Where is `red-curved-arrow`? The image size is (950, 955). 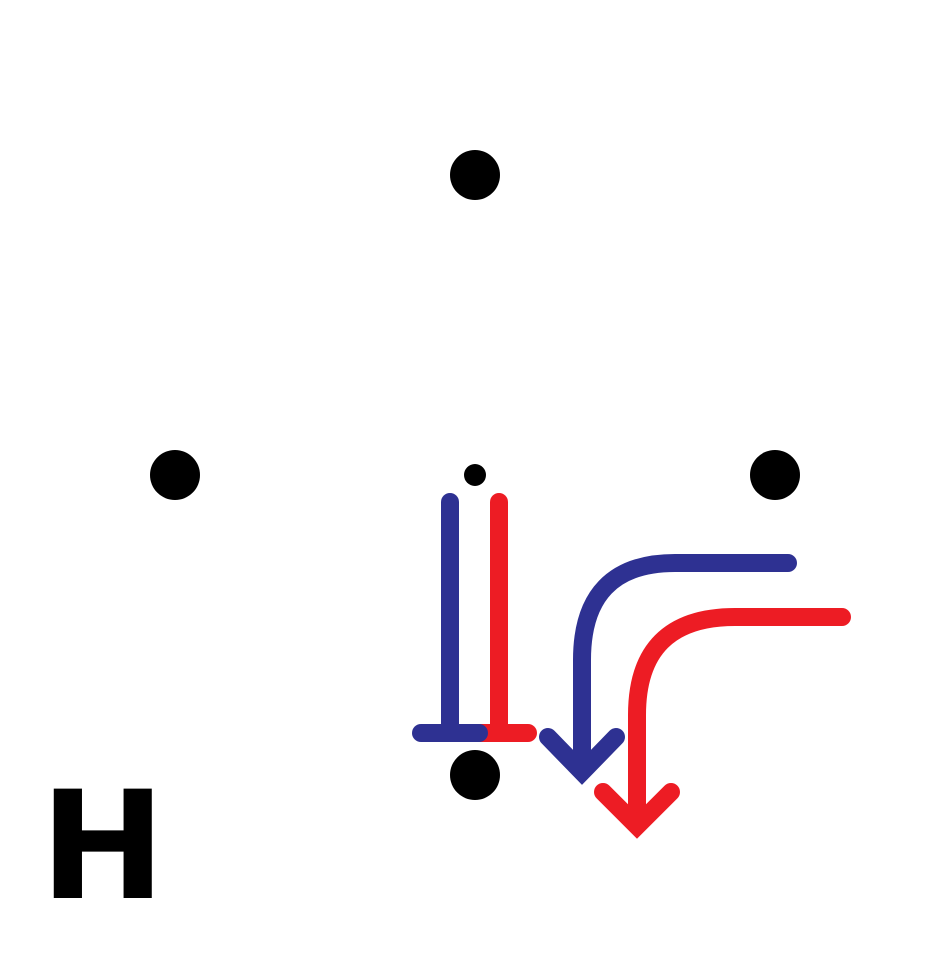
red-curved-arrow is located at coordinates (722, 723).